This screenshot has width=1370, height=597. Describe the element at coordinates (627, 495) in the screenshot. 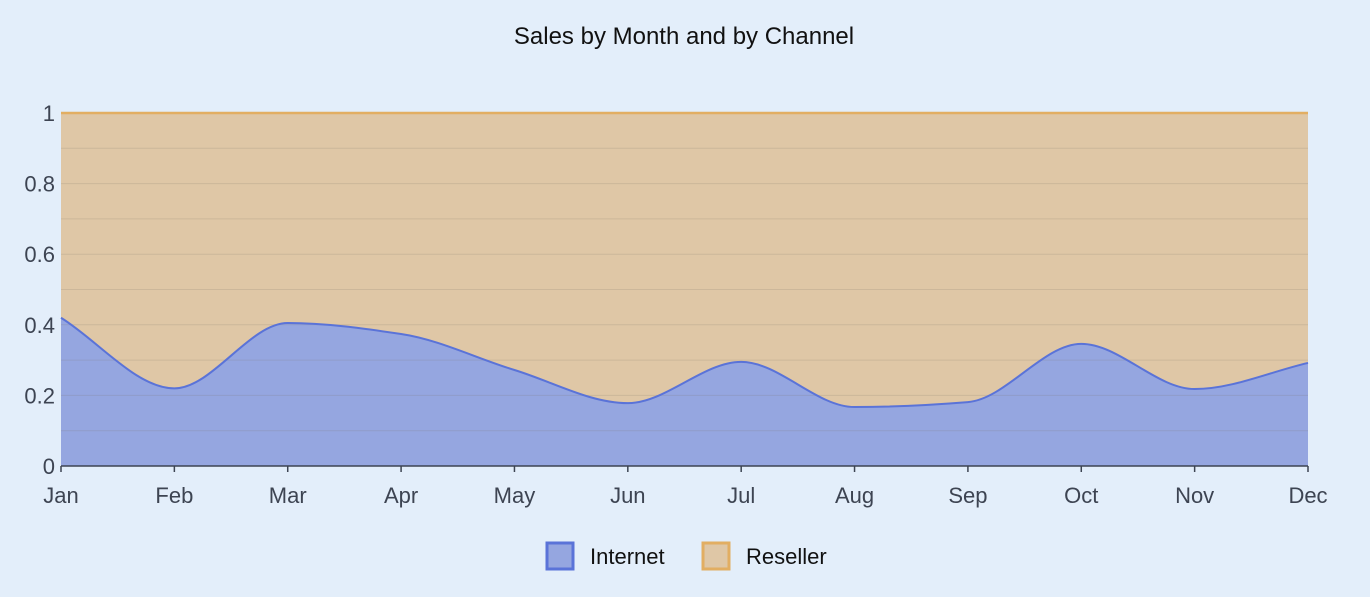

I see `x-tick-label: Jun` at that location.